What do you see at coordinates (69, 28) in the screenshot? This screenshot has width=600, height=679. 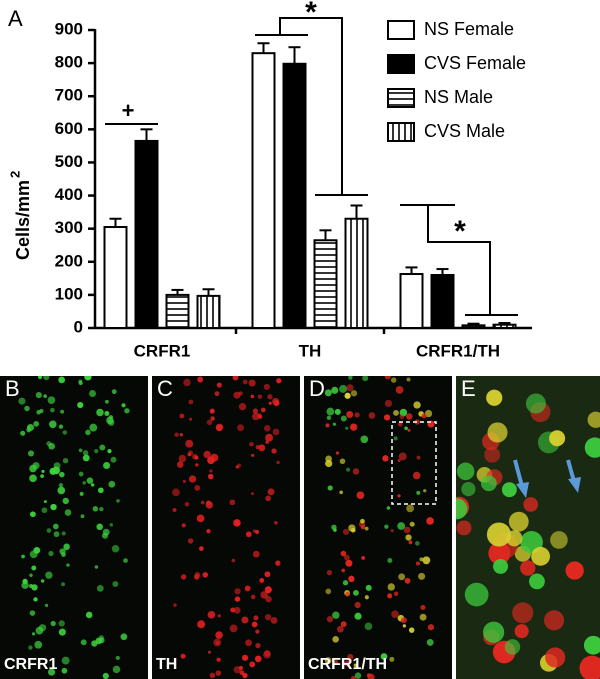 I see `y-tick-label: 900` at bounding box center [69, 28].